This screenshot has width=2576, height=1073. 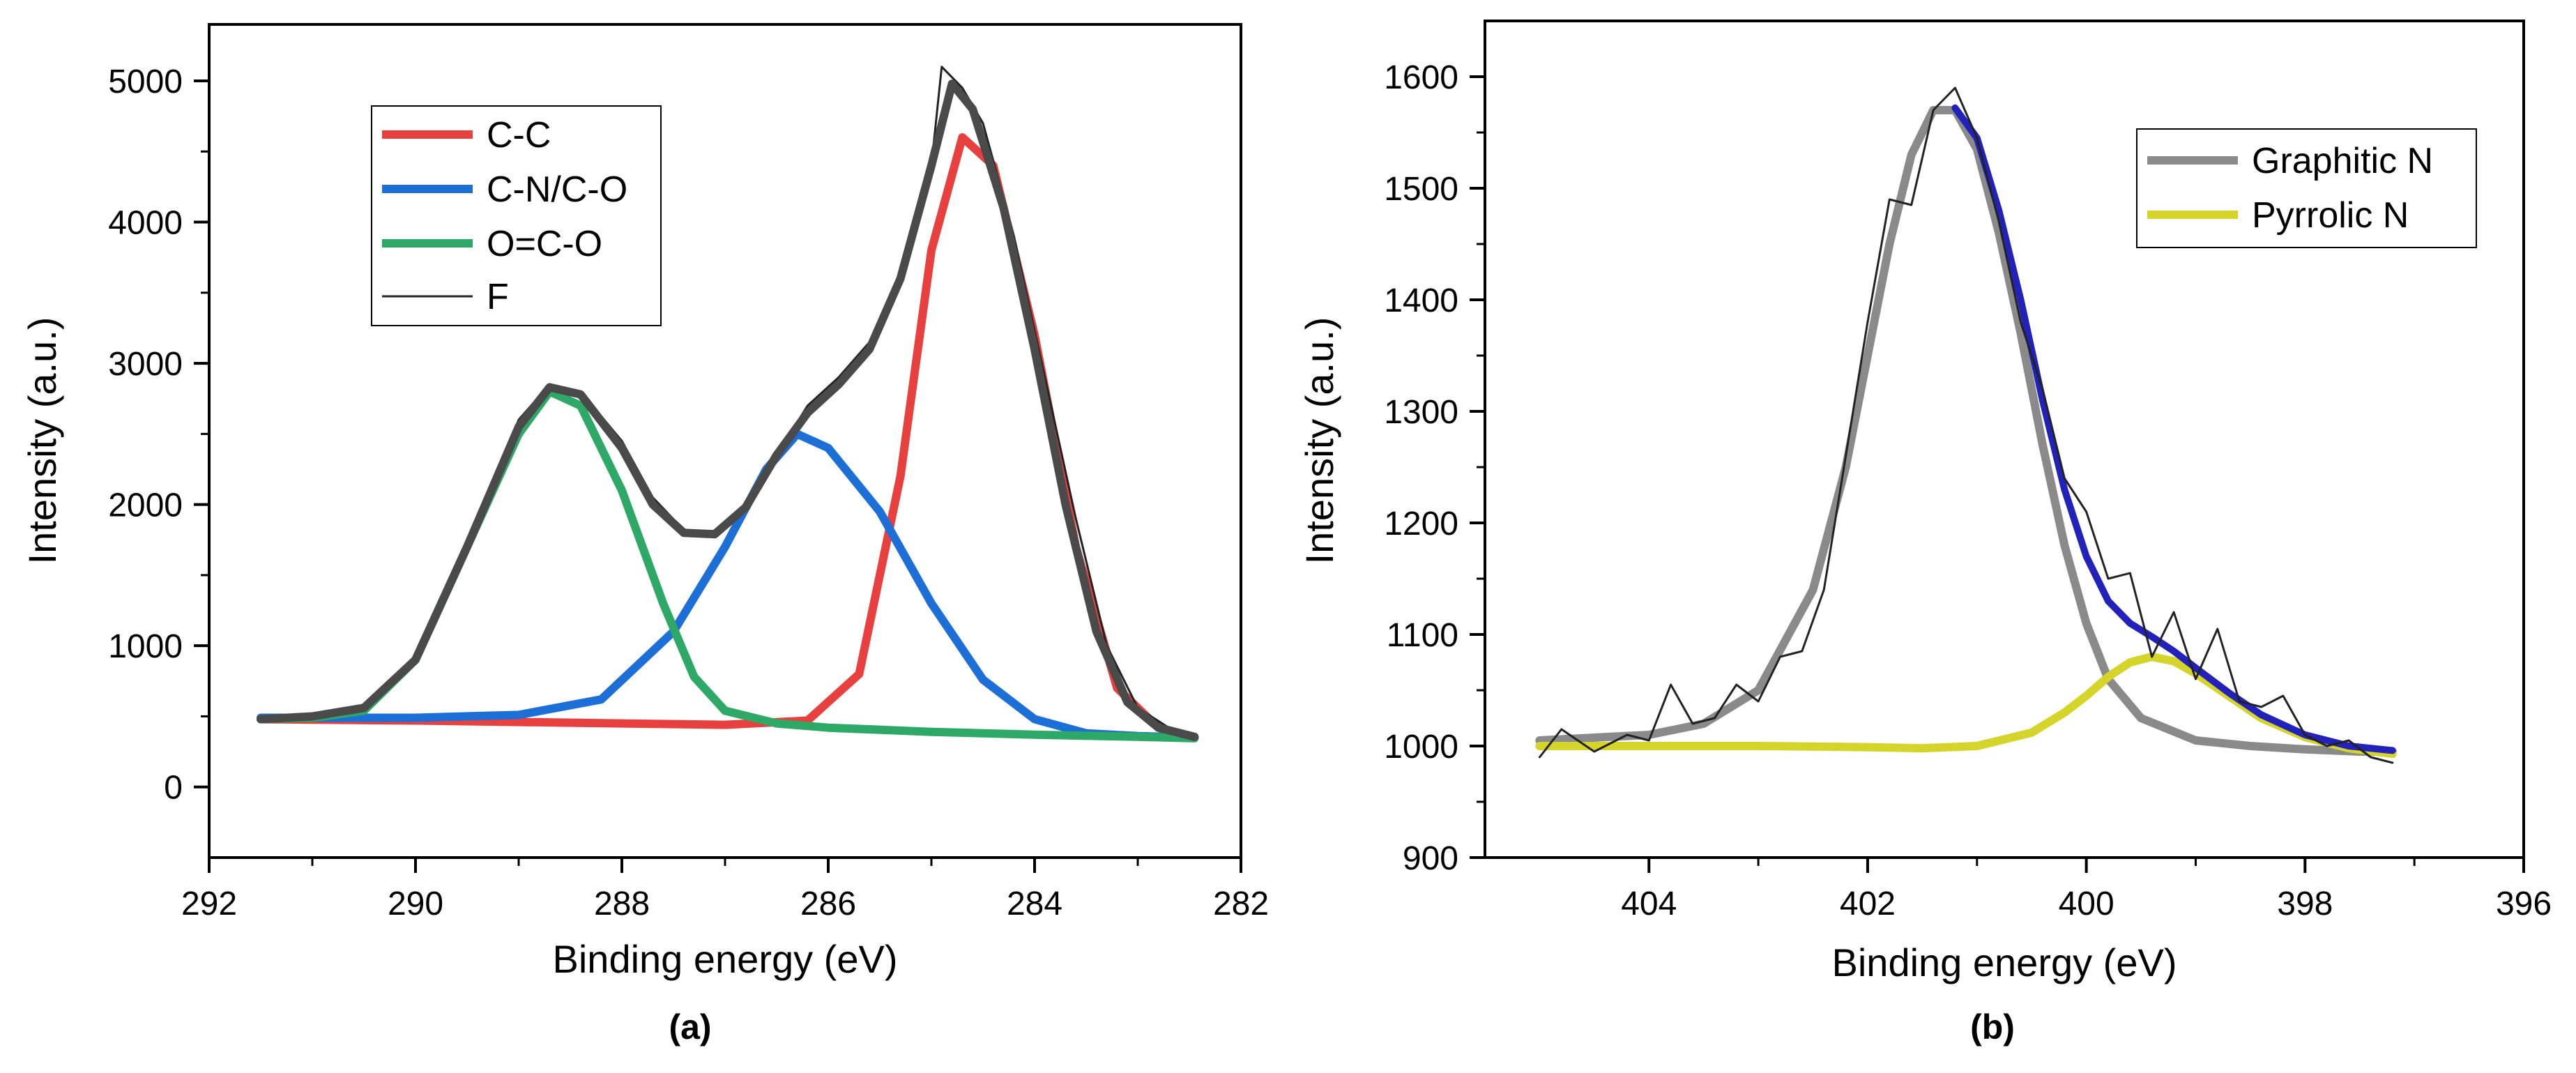 What do you see at coordinates (2005, 962) in the screenshot?
I see `x-axis-title-b: Binding energy (eV)` at bounding box center [2005, 962].